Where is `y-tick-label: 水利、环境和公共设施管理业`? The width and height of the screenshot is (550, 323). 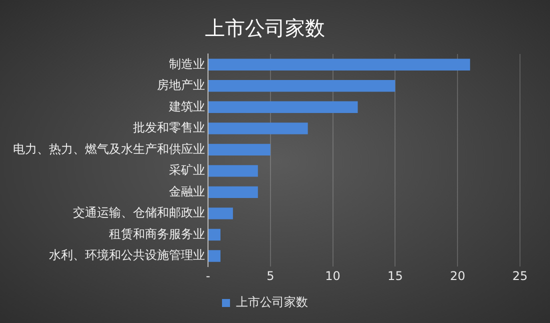 y-tick-label: 水利、环境和公共设施管理业 is located at coordinates (127, 255).